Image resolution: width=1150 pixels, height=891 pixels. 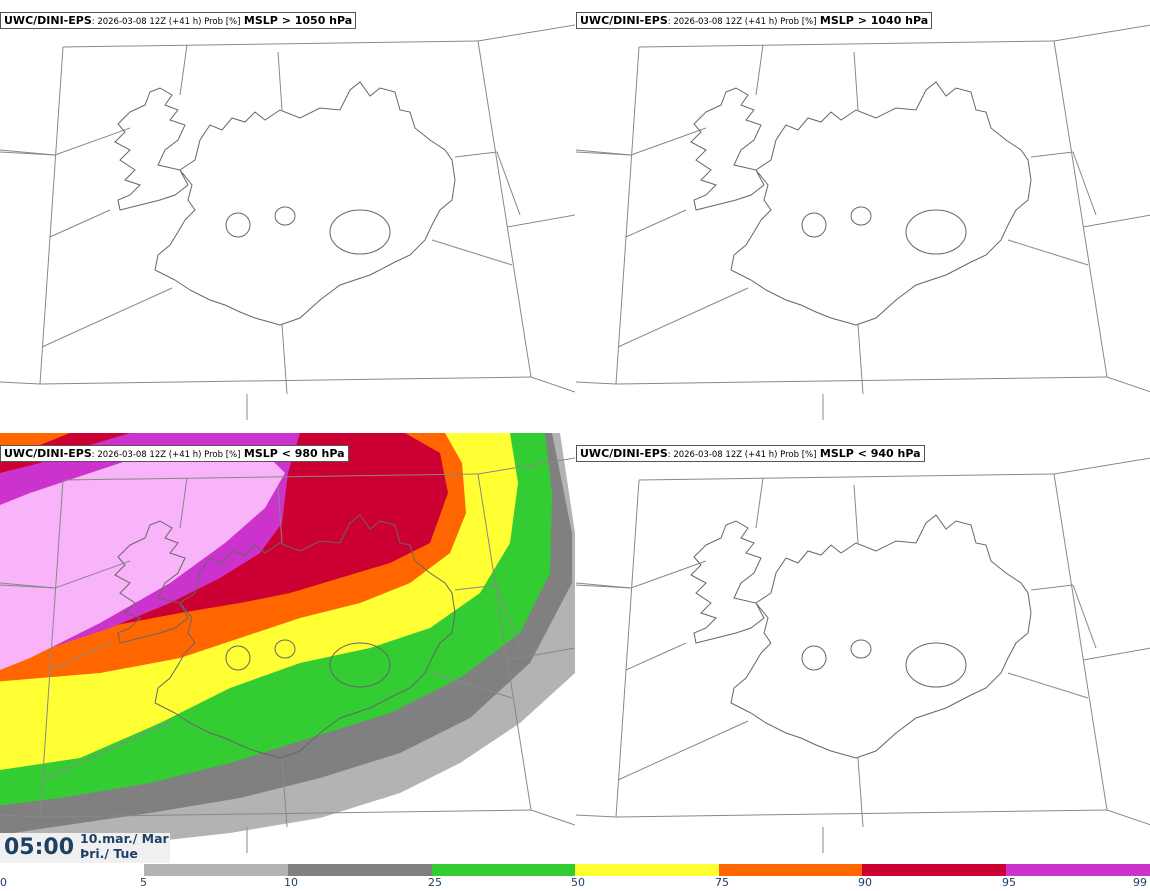 I want to click on valid-date-line2: Þri./ Tue, so click(x=109, y=853).